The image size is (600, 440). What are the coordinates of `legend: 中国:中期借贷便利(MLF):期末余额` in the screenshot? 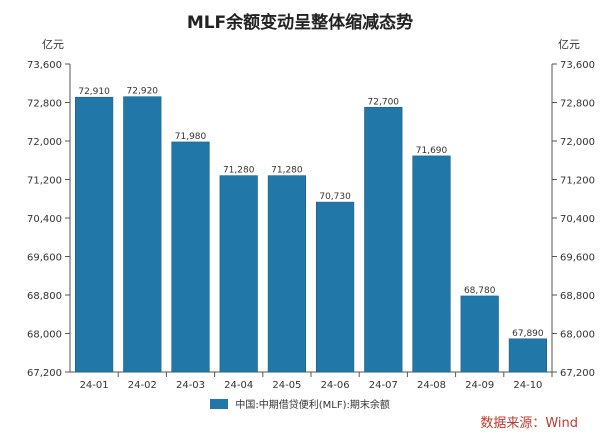 It's located at (300, 403).